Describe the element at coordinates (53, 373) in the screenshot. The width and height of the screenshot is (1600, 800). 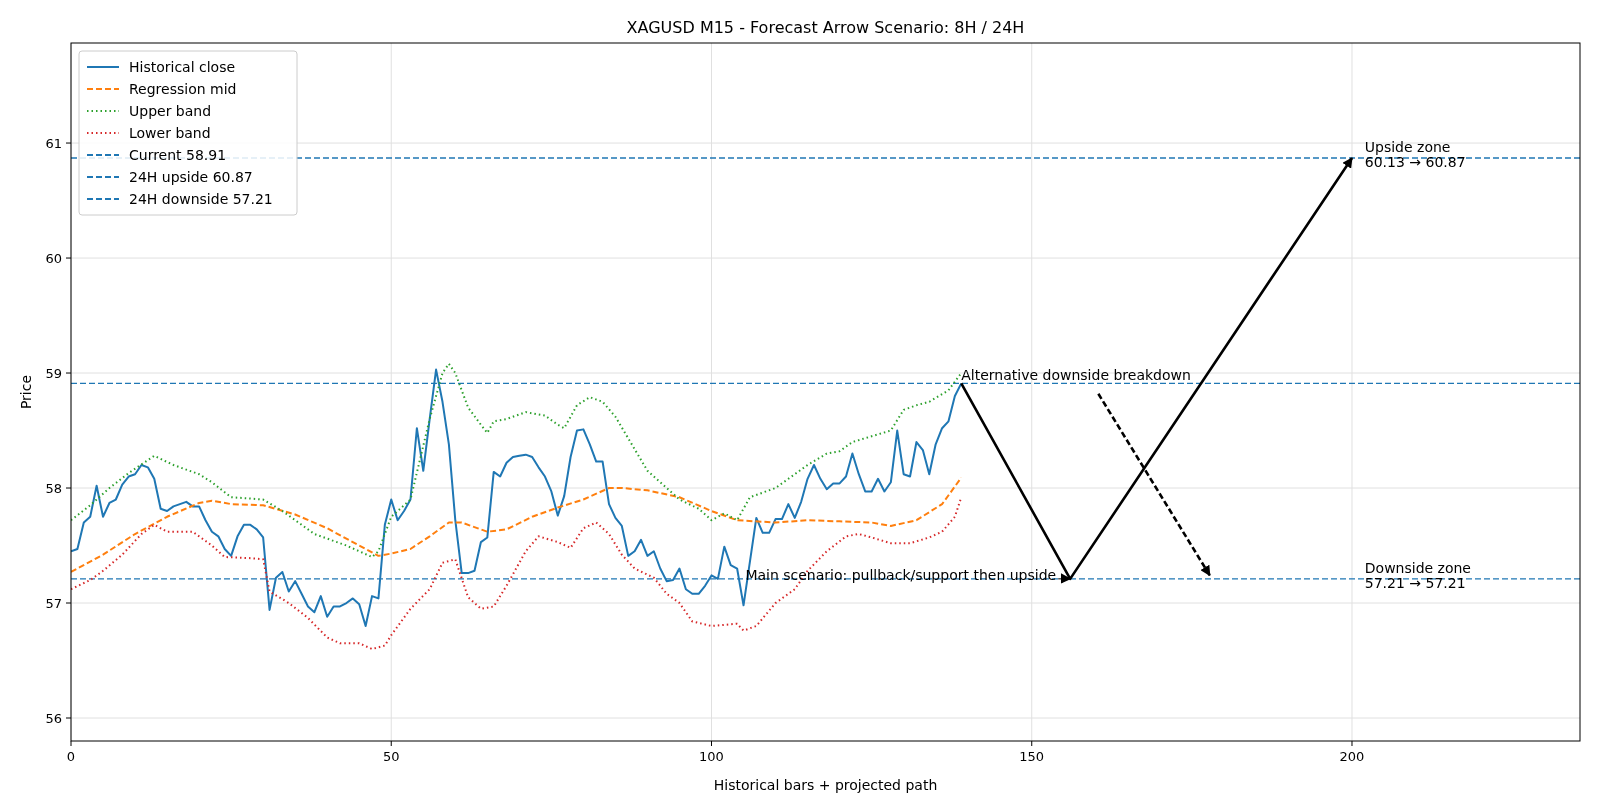
I see `y-tick-label: 59` at that location.